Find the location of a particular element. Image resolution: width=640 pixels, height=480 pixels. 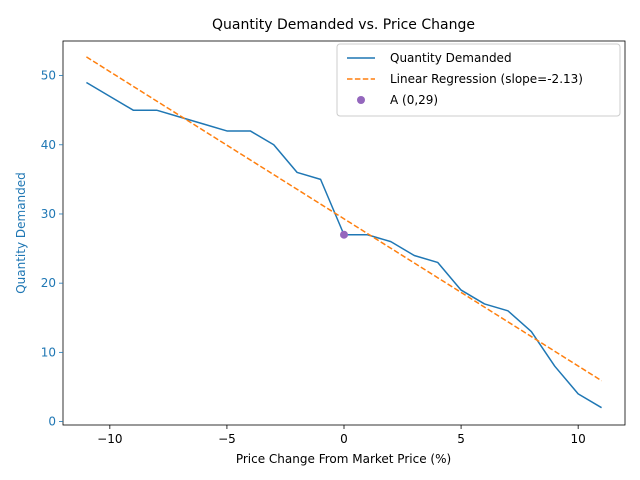

y-tick-label: 30 is located at coordinates (48, 214).